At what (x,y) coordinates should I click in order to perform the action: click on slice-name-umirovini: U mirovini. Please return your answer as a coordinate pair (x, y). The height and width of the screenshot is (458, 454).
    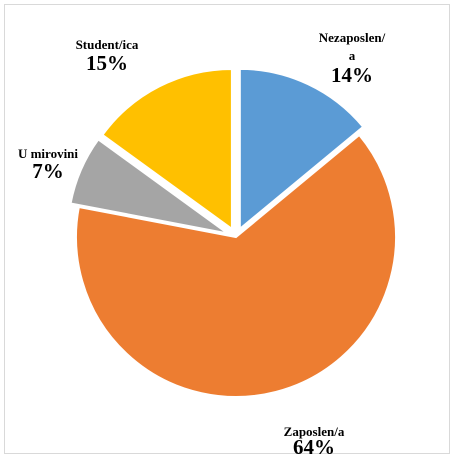
    Looking at the image, I should click on (48, 153).